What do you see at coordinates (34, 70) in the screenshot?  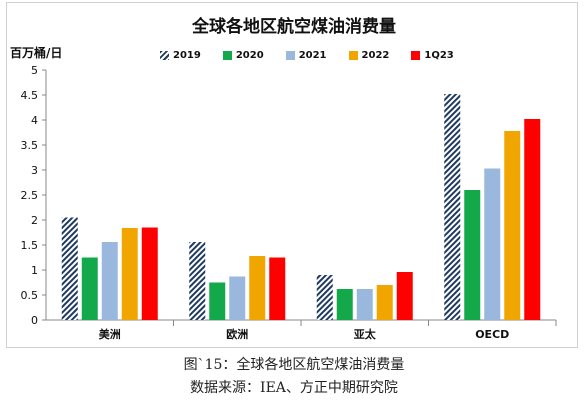 I see `y-tick-label: 5` at bounding box center [34, 70].